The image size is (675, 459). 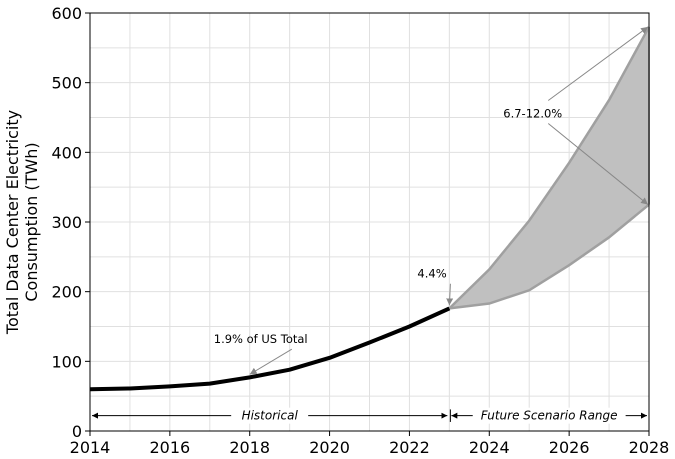 I want to click on annotation-arrow-upper, so click(x=598, y=63).